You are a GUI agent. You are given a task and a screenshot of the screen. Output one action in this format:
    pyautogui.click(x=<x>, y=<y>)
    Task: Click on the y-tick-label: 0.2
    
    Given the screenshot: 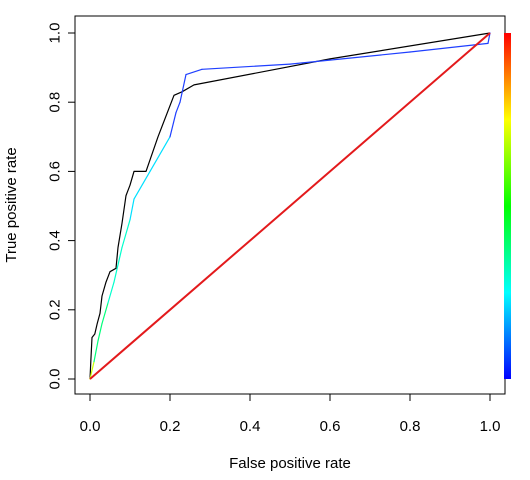 What is the action you would take?
    pyautogui.click(x=55, y=309)
    